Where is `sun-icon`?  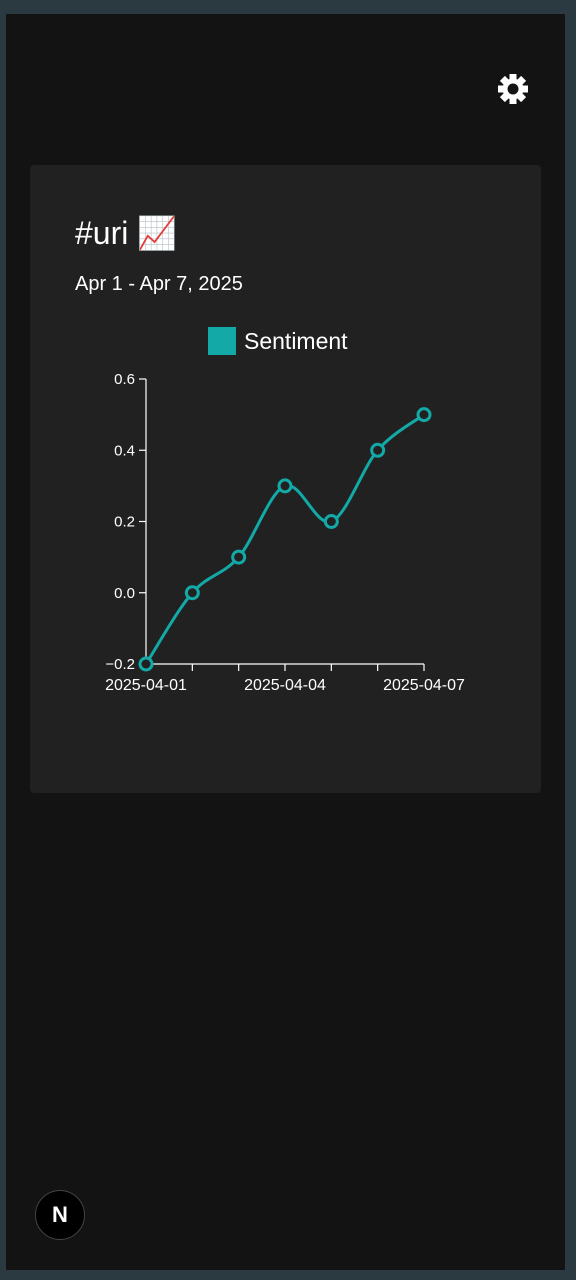 sun-icon is located at coordinates (513, 89).